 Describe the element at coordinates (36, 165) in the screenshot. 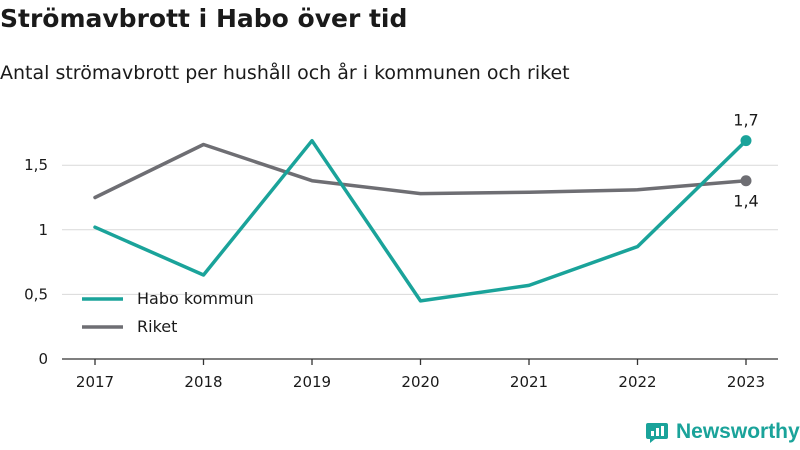

I see `y-tick-label: 1,5` at that location.